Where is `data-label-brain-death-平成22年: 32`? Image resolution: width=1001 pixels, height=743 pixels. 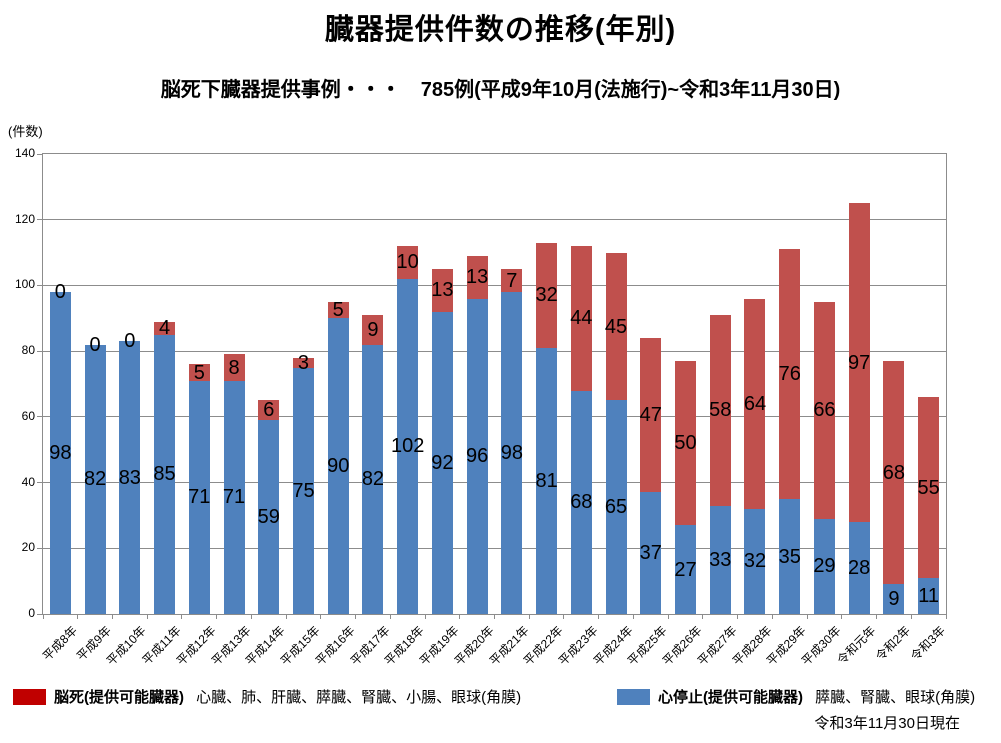 data-label-brain-death-平成22年: 32 is located at coordinates (546, 295).